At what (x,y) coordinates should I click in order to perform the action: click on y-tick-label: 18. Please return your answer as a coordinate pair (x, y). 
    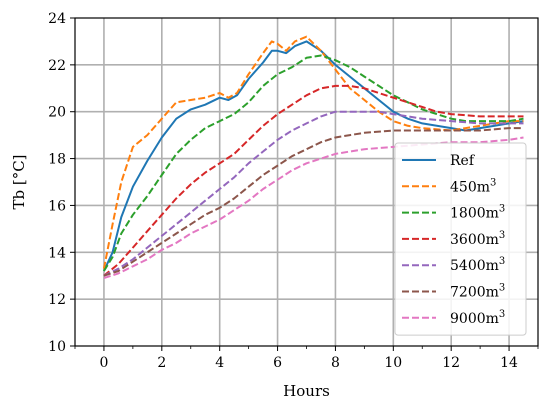
    Looking at the image, I should click on (57, 160).